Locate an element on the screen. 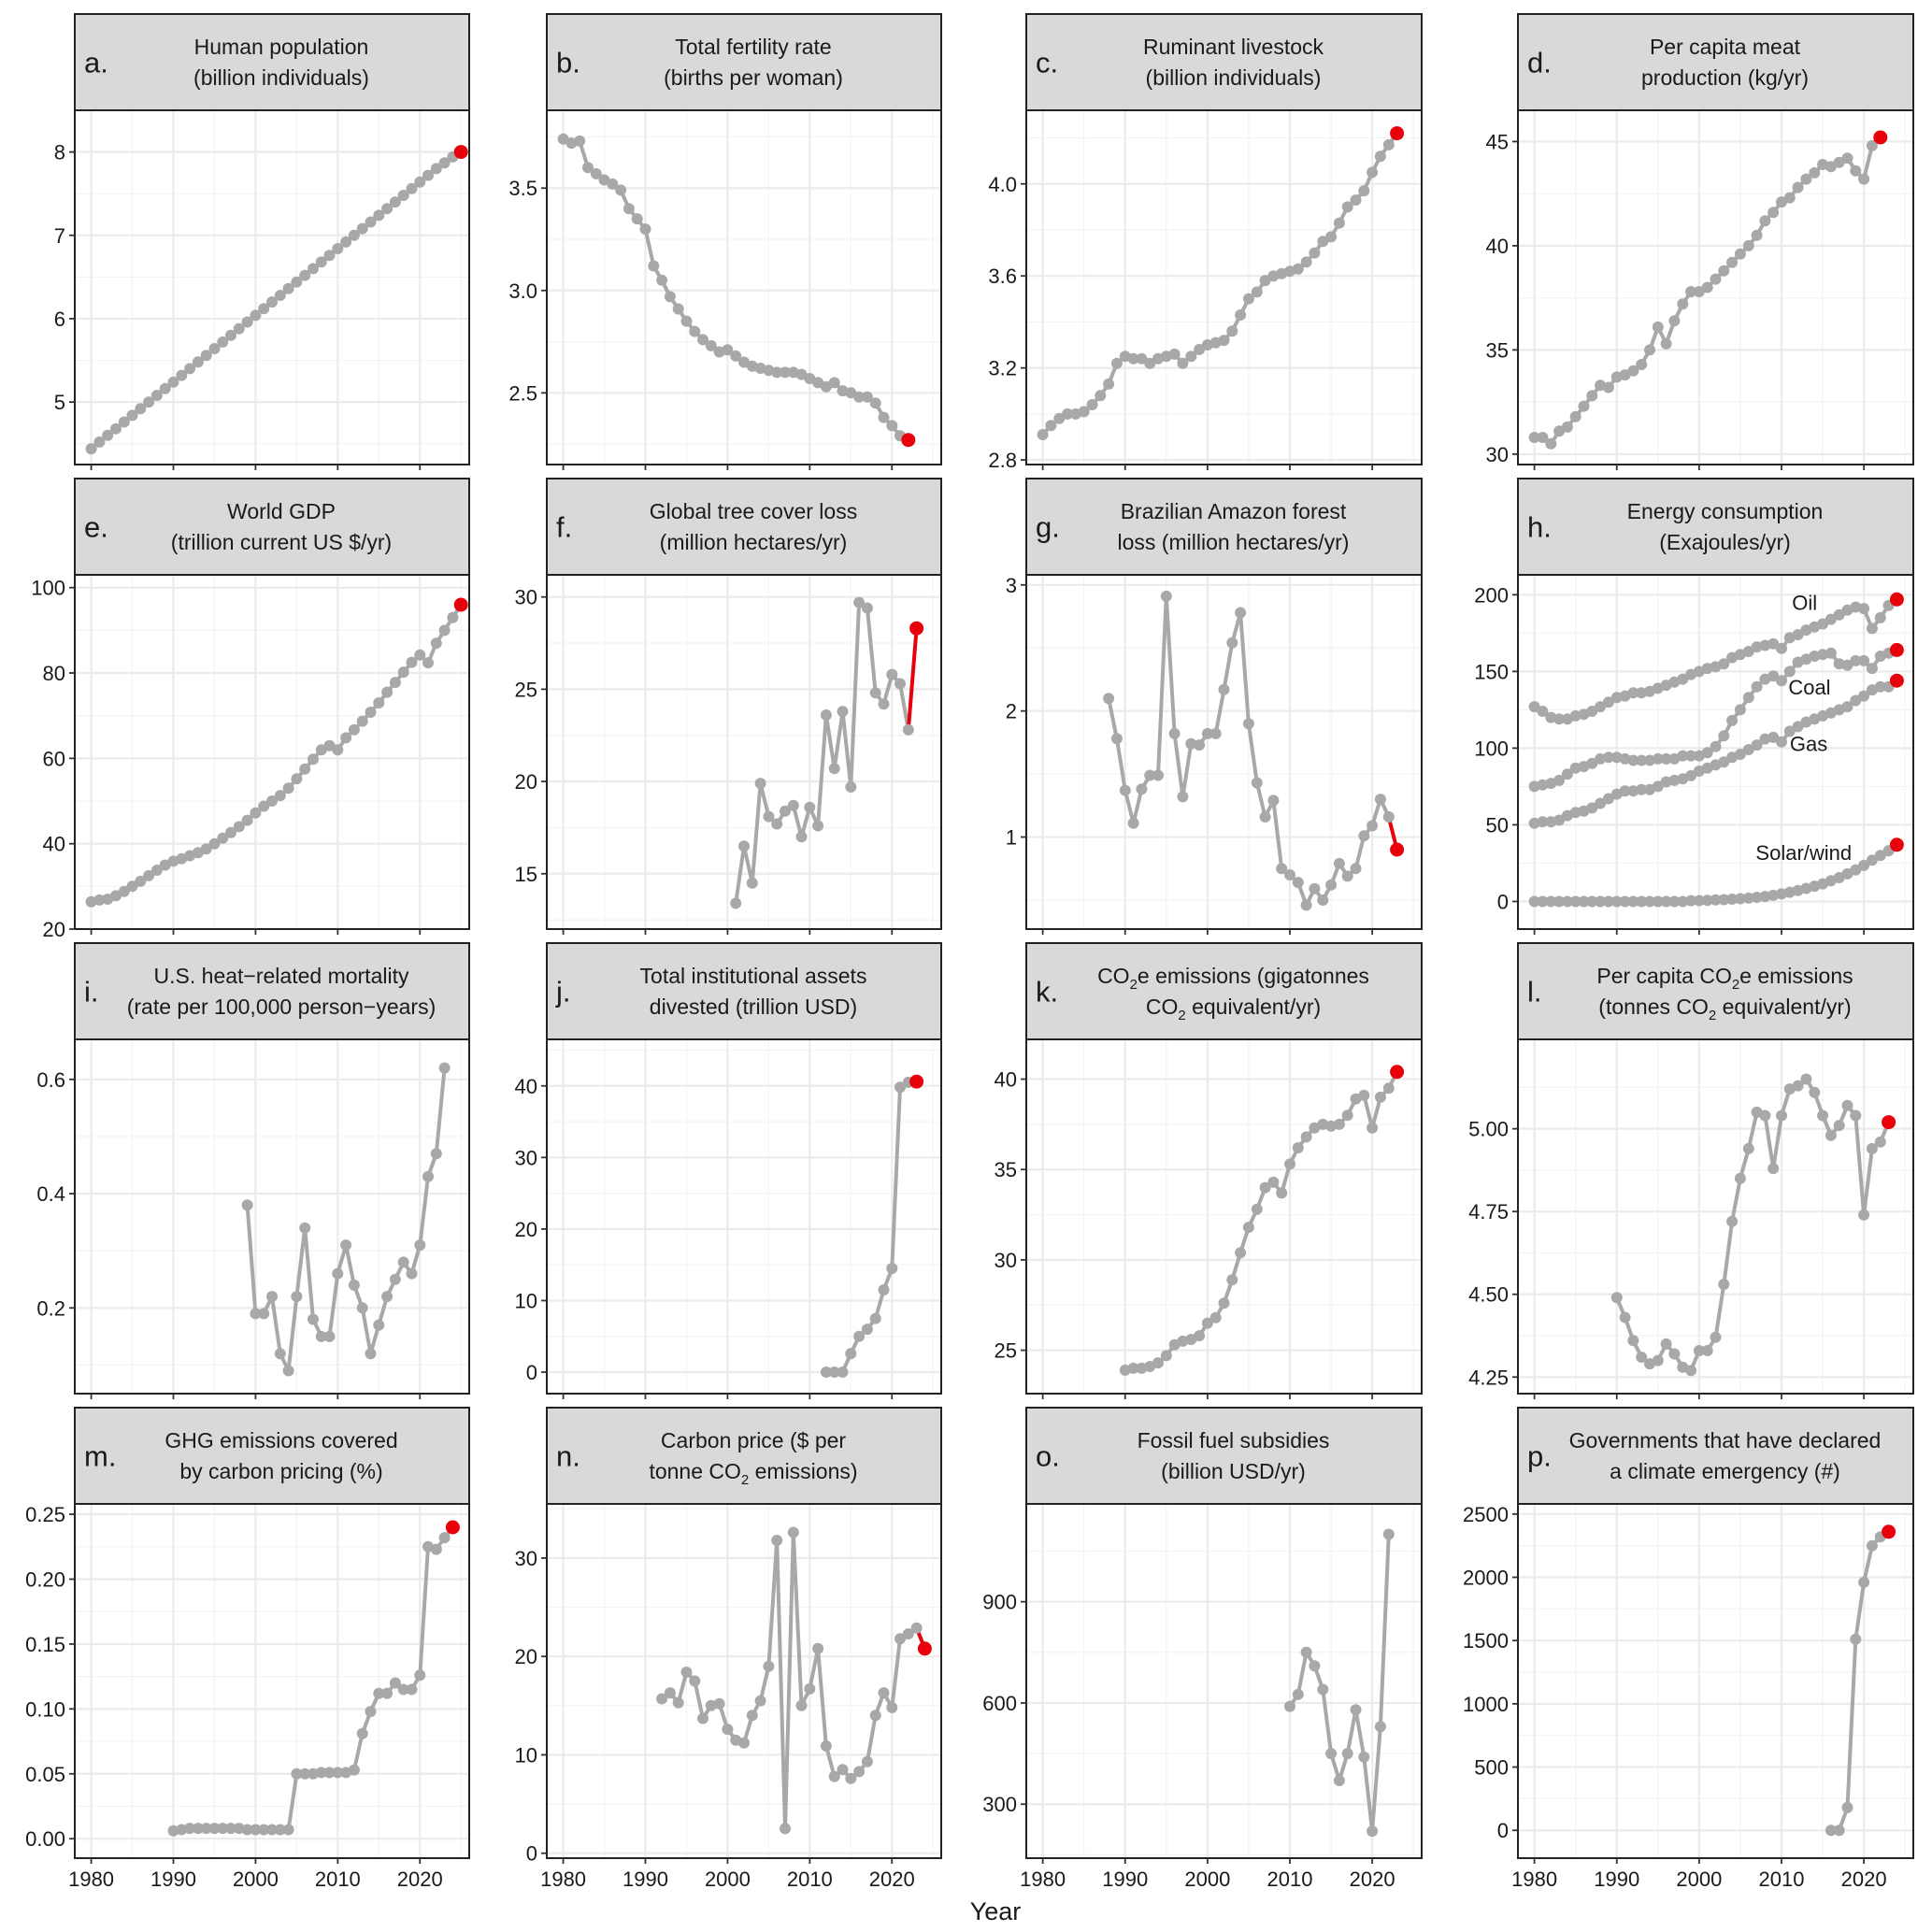  y-tick-label: 300 is located at coordinates (999, 1804).